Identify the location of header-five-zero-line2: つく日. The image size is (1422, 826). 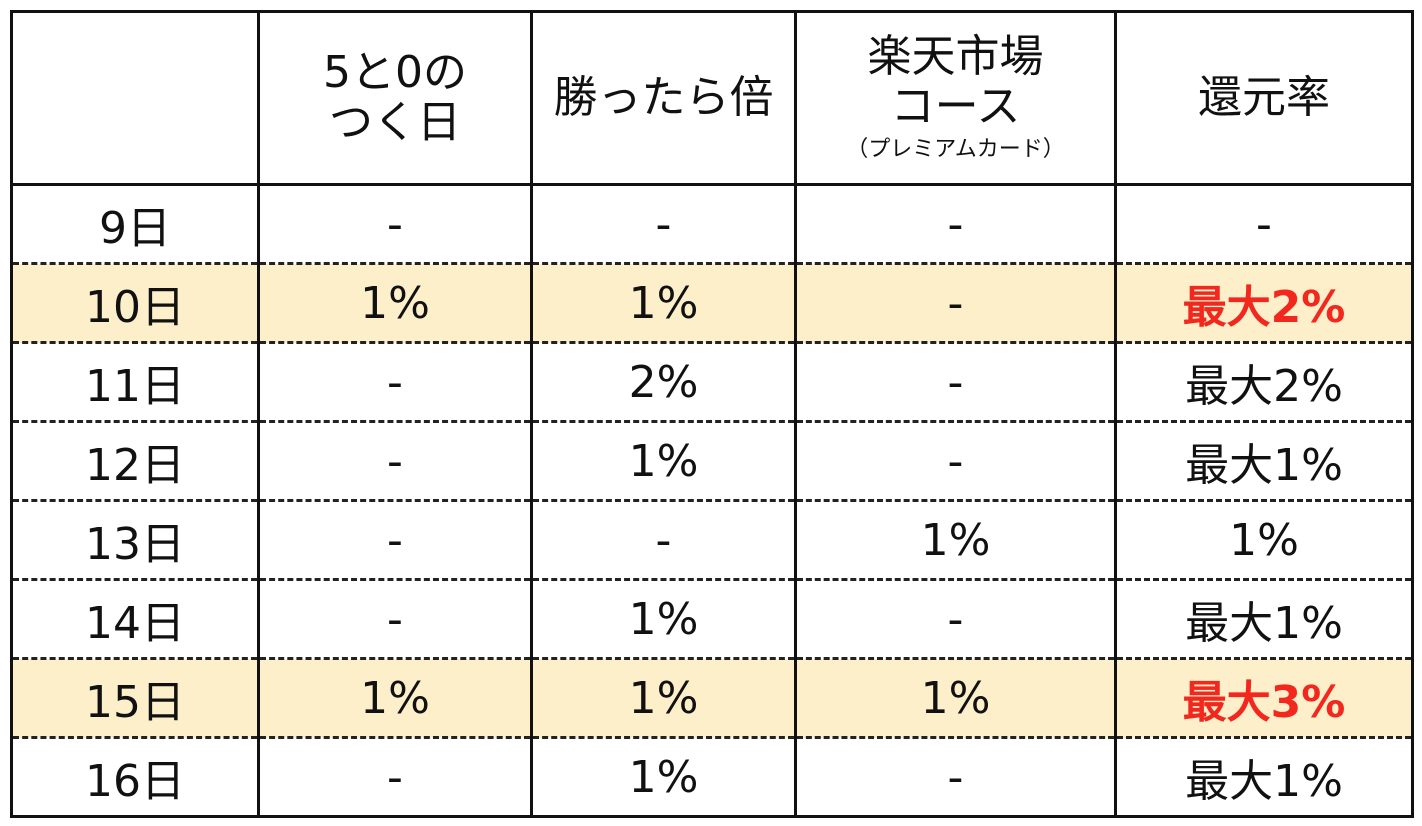
(395, 122).